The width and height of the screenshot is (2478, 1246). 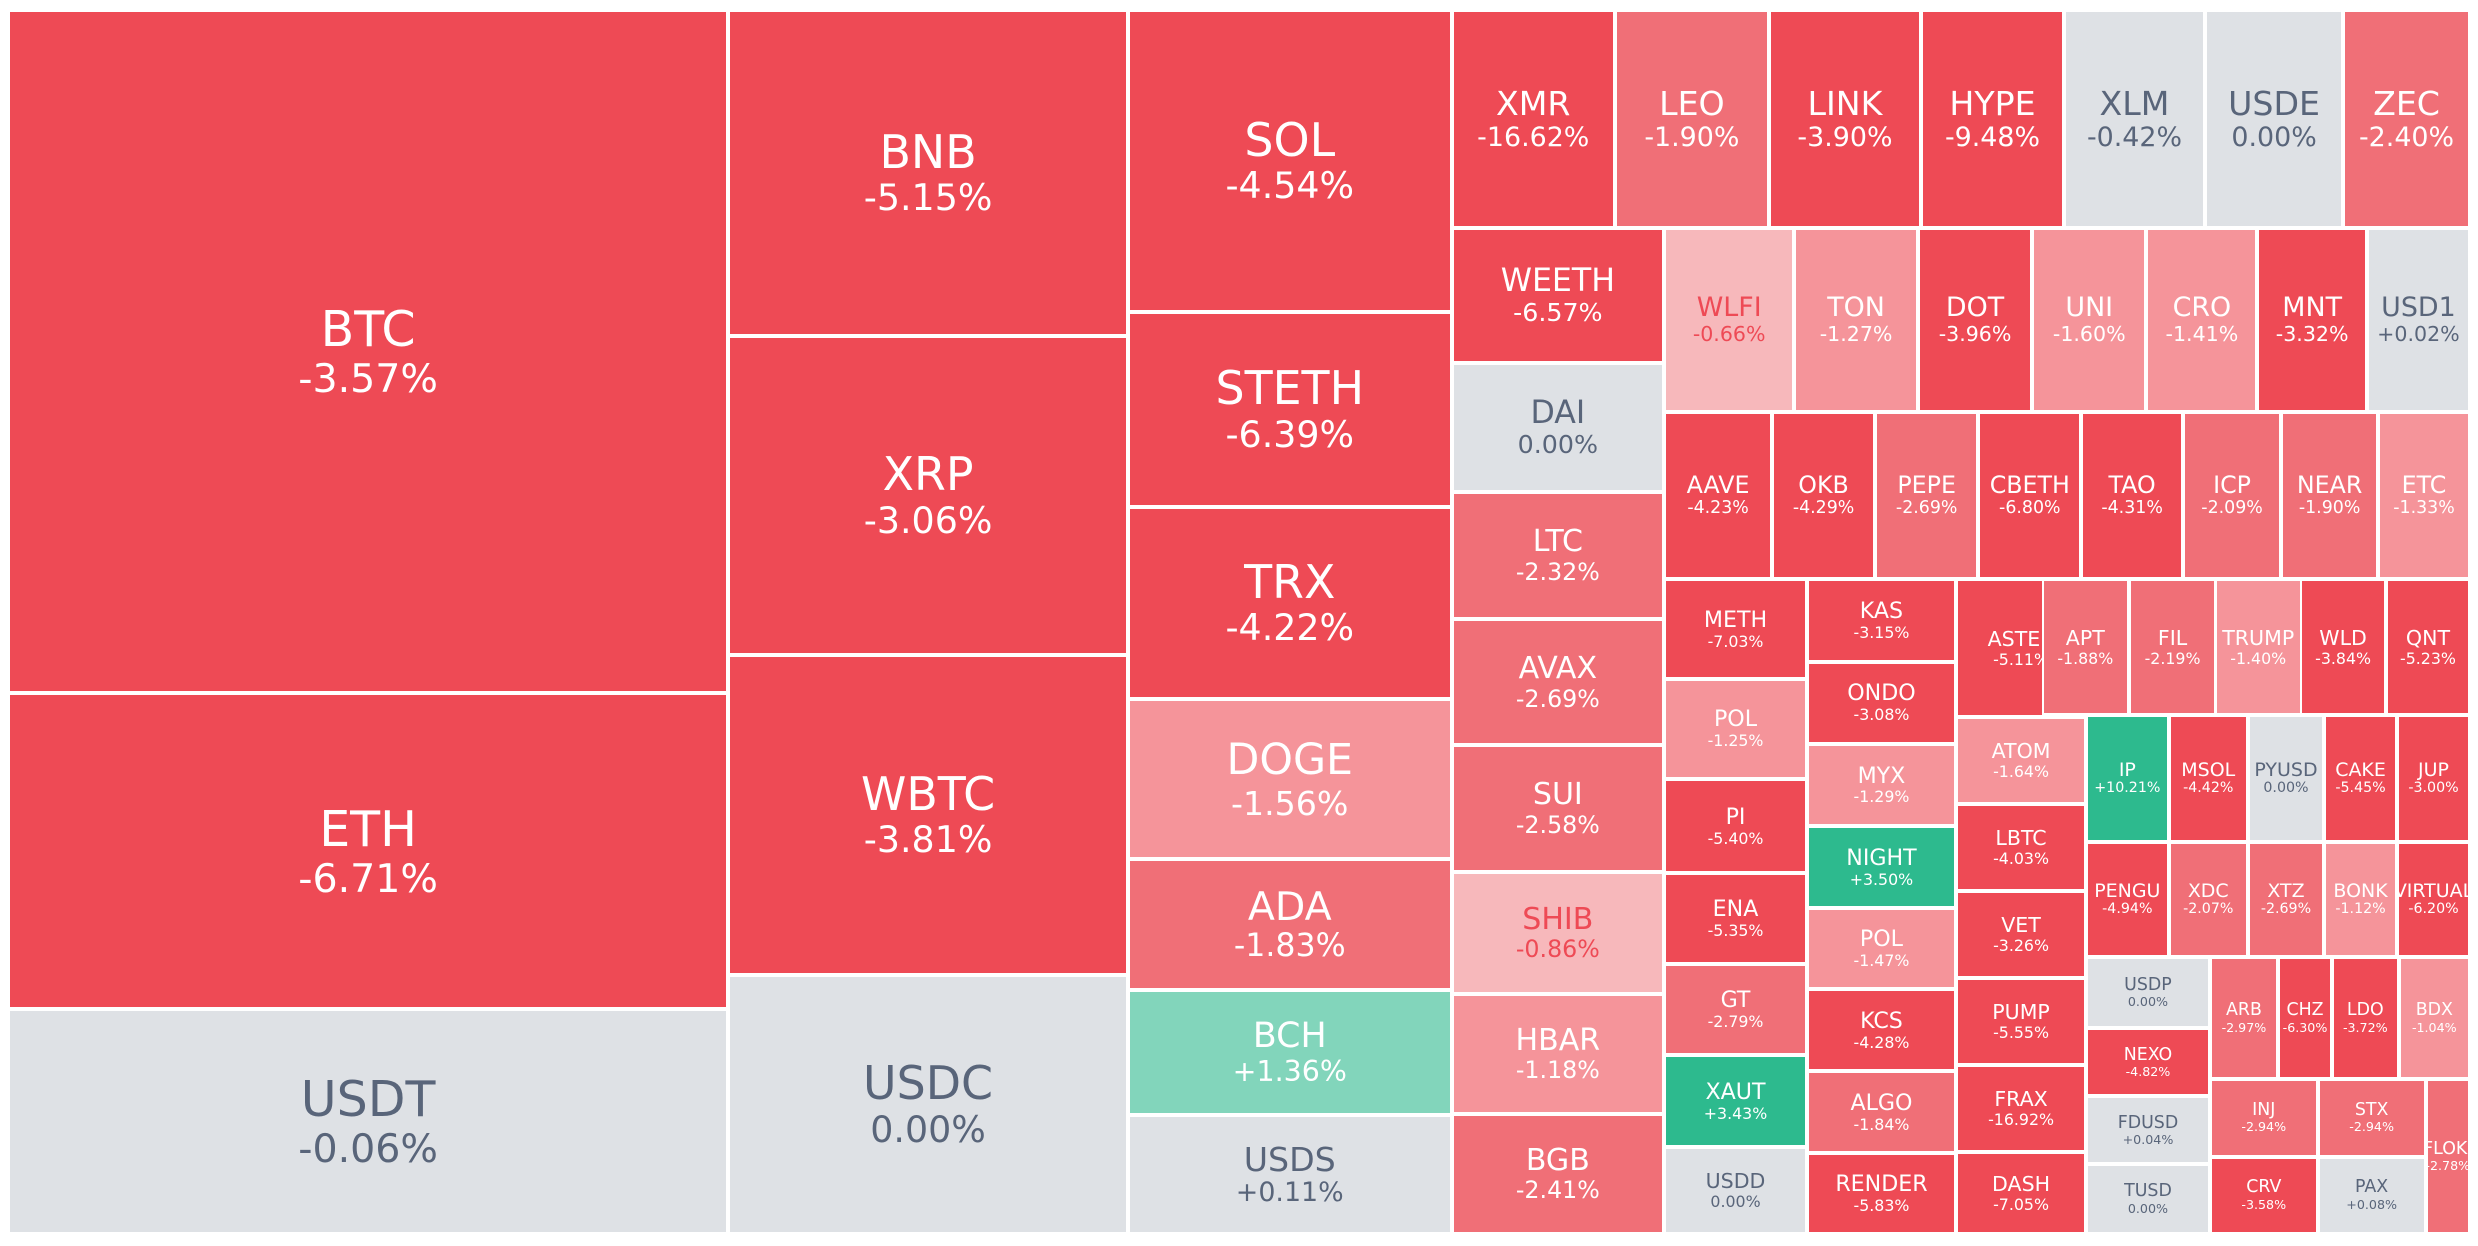 I want to click on tile-hype: HYPE -9.48%, so click(x=1992, y=119).